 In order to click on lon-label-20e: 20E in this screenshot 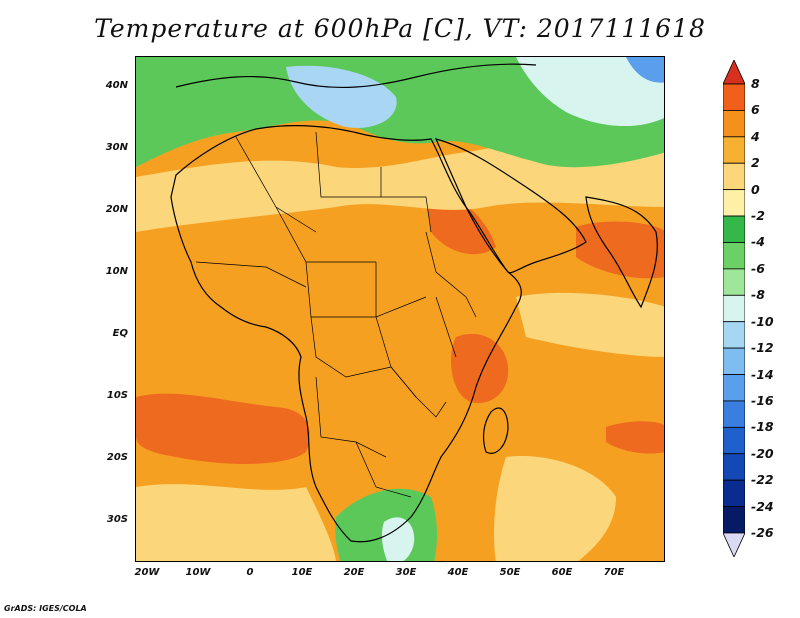, I will do `click(354, 572)`.